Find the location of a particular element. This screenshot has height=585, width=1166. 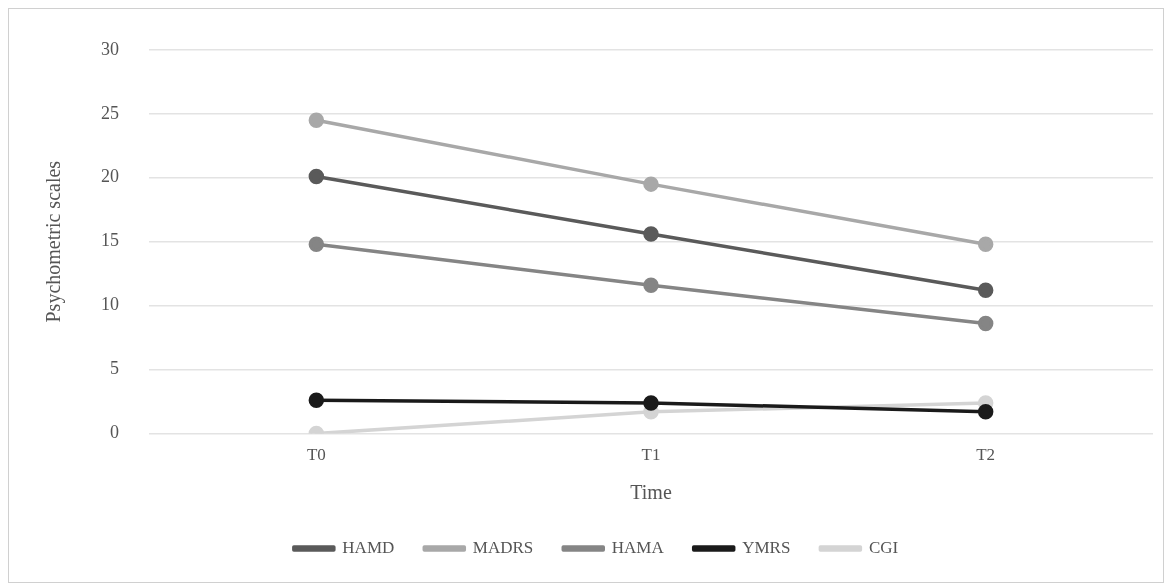

y-tick-label: 20 is located at coordinates (110, 176).